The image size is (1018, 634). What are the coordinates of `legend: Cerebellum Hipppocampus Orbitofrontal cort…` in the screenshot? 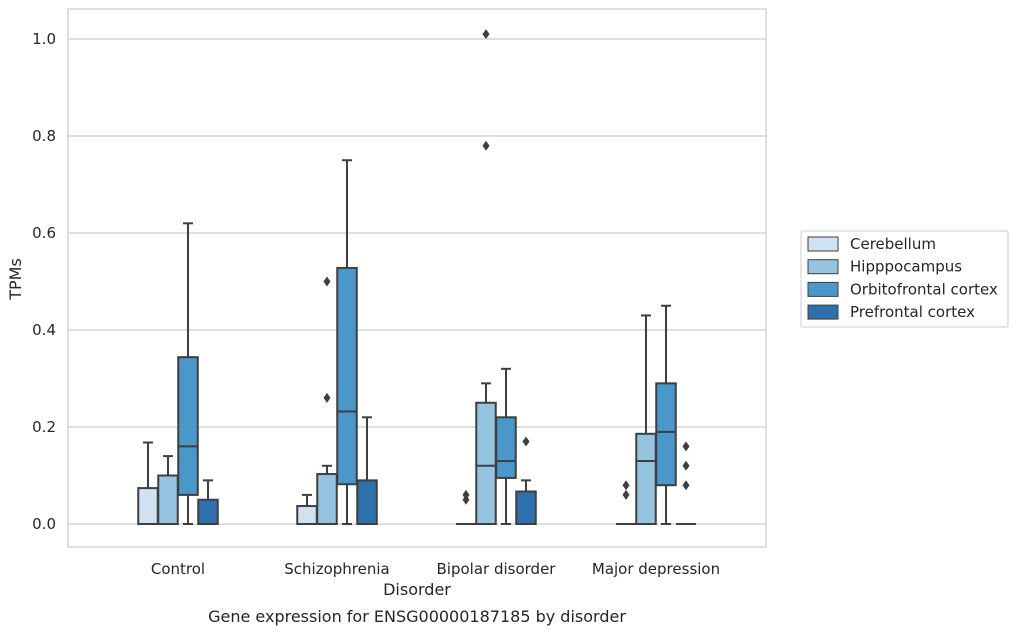 It's located at (904, 279).